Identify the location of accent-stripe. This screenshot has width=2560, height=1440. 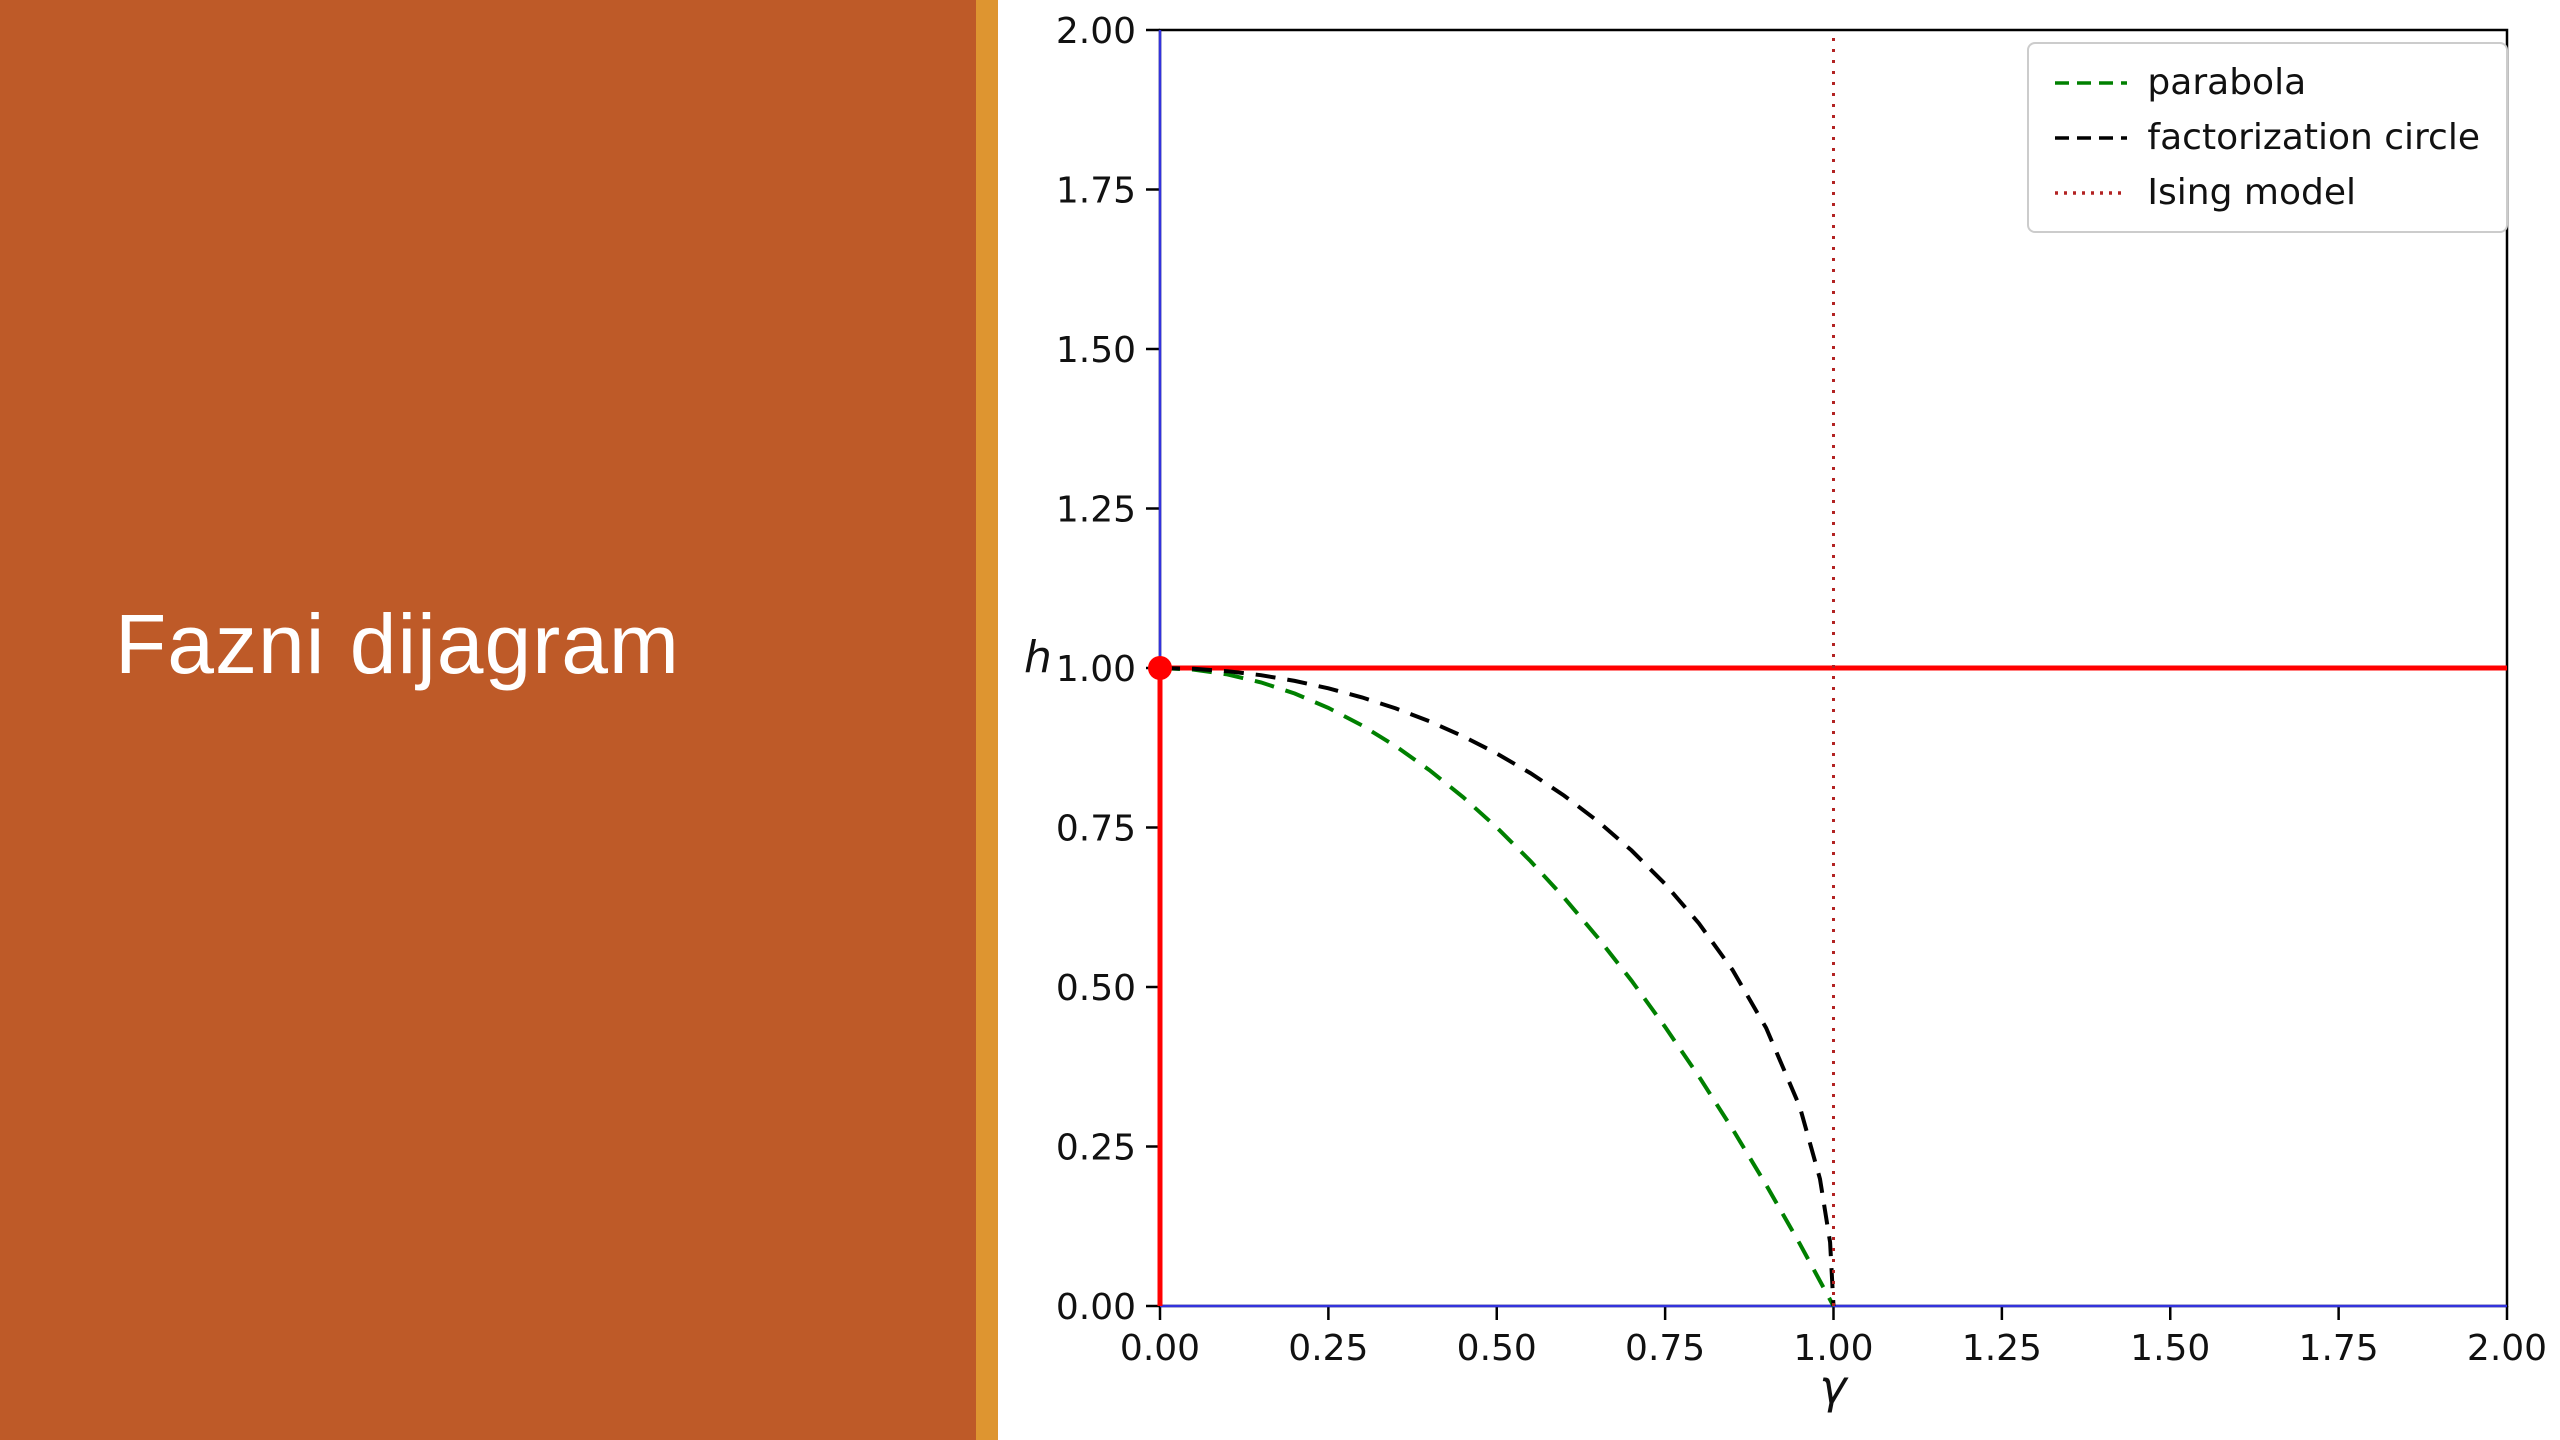
(987, 720).